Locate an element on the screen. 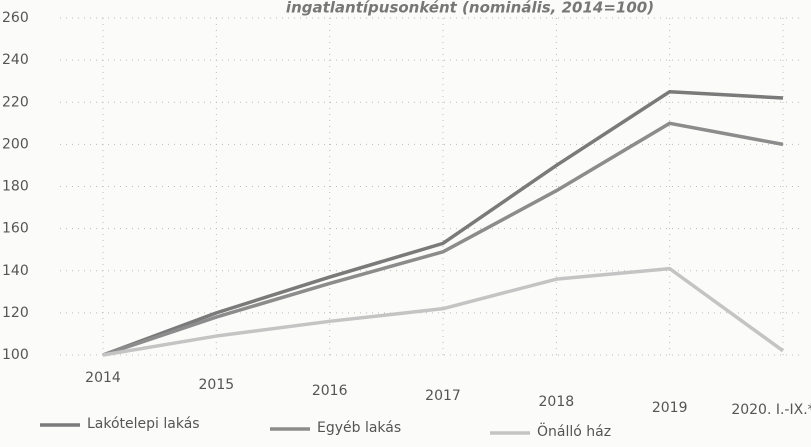  y-tick-label: 240 is located at coordinates (15, 60).